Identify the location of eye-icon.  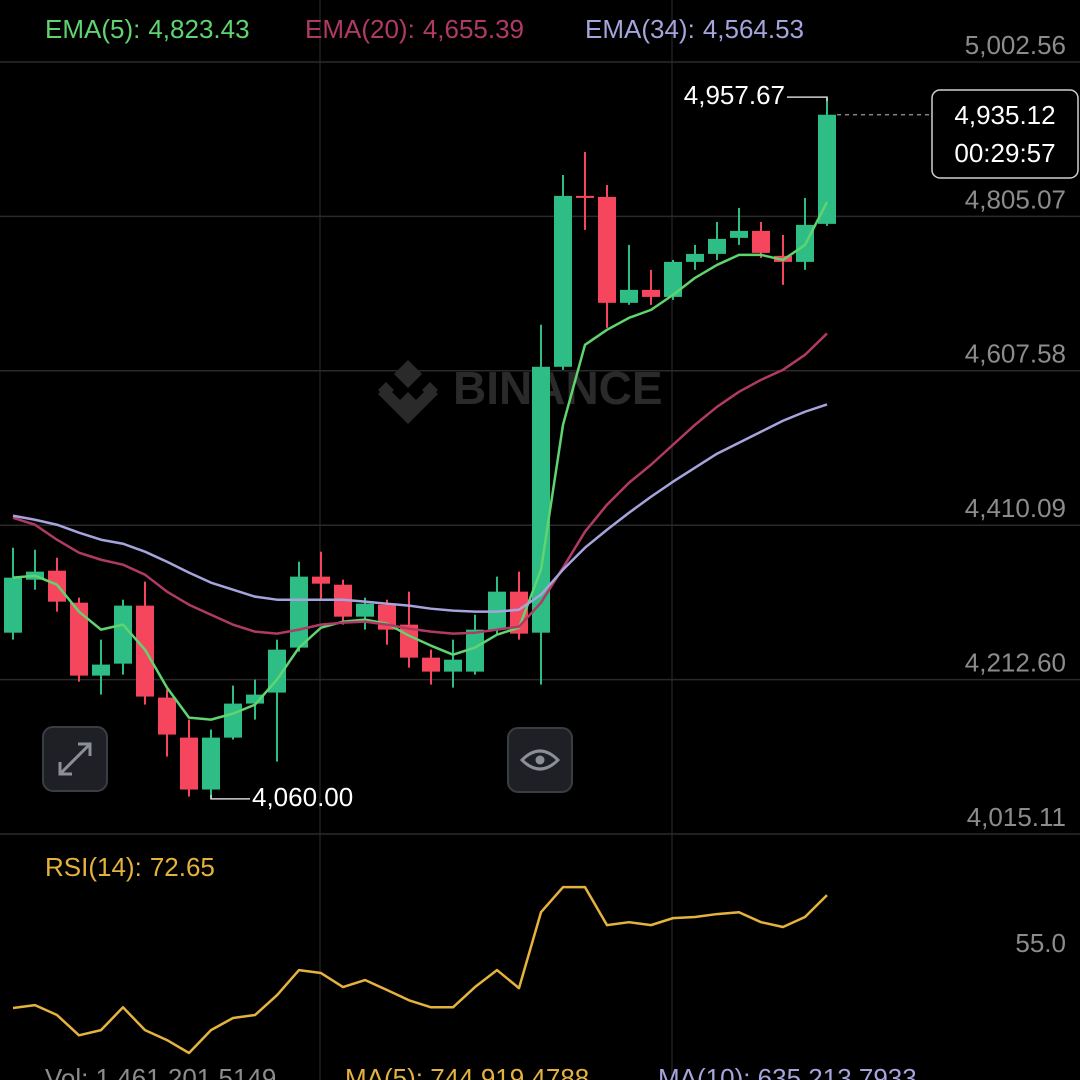
(540, 760).